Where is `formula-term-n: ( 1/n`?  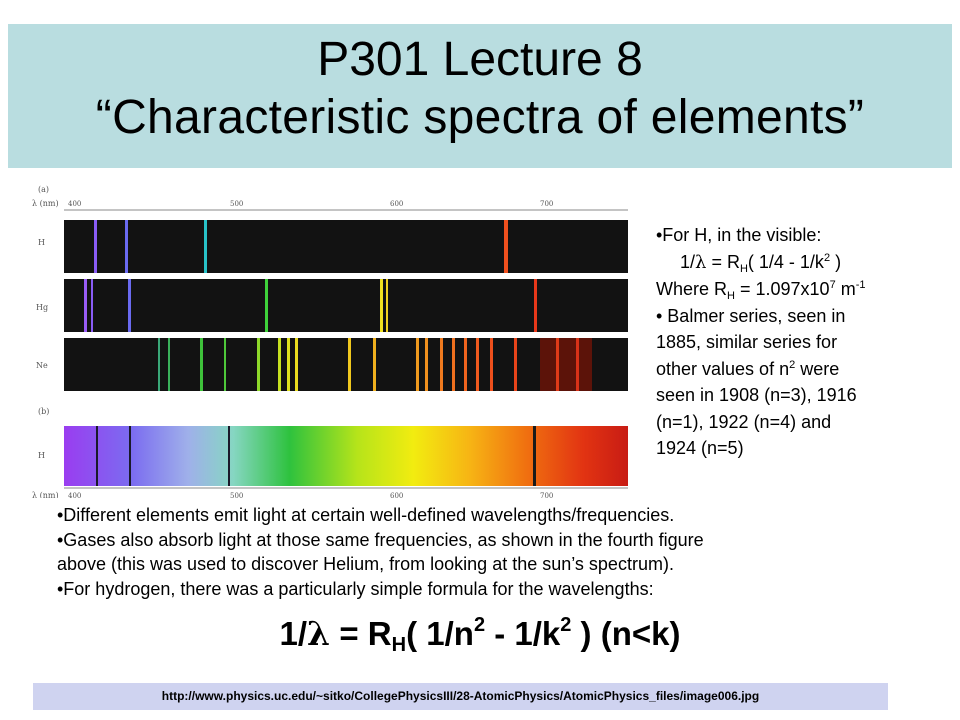
formula-term-n: ( 1/n is located at coordinates (440, 633).